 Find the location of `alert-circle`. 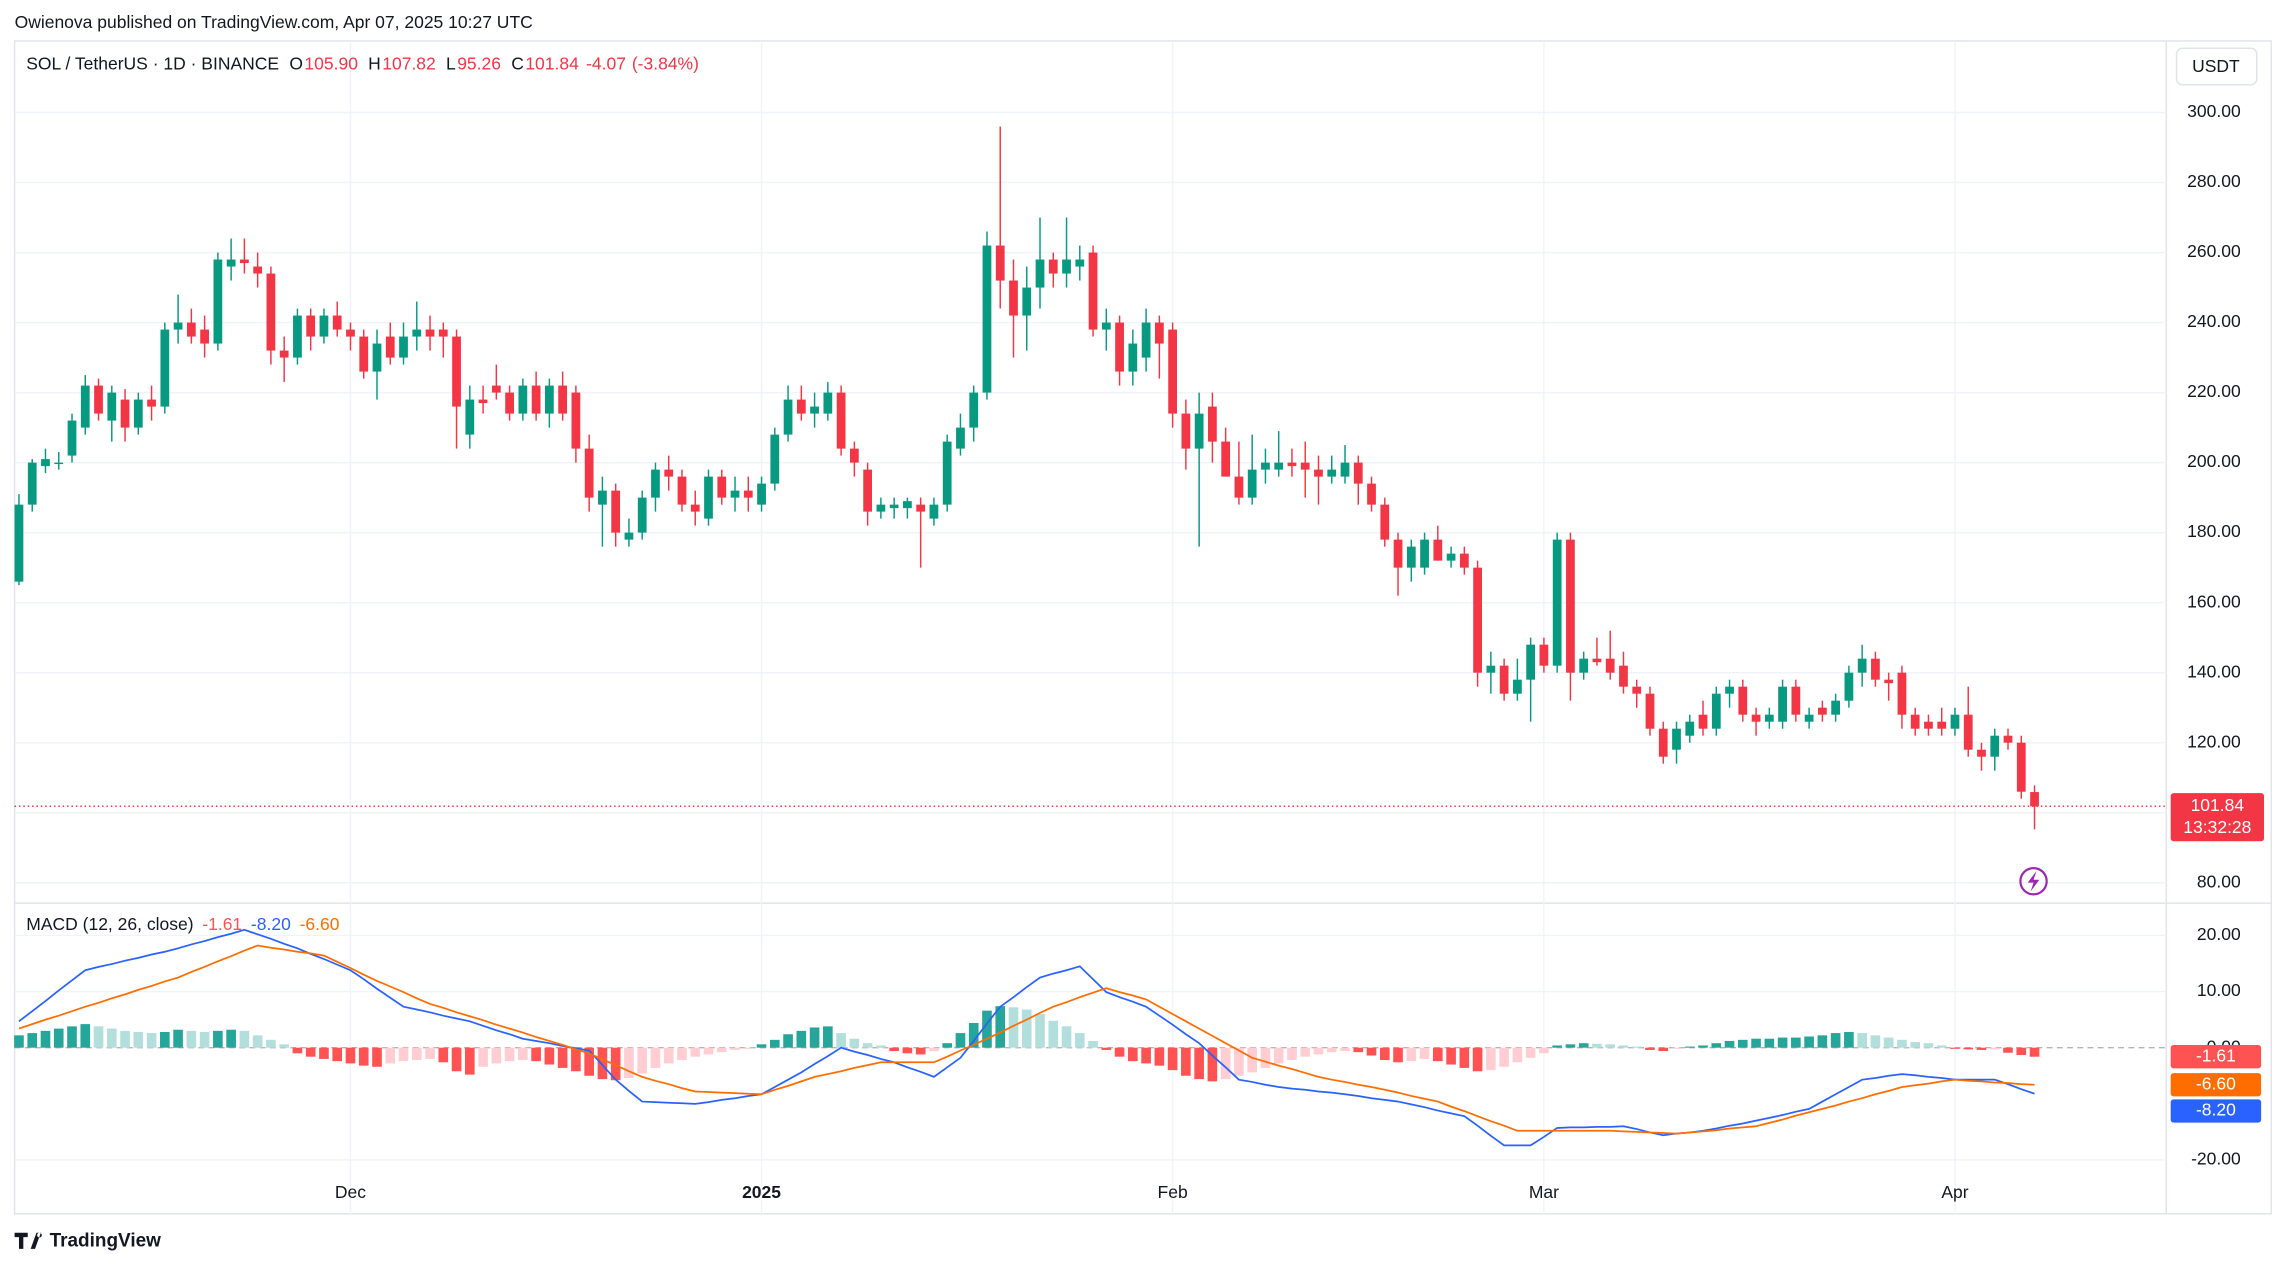

alert-circle is located at coordinates (2033, 881).